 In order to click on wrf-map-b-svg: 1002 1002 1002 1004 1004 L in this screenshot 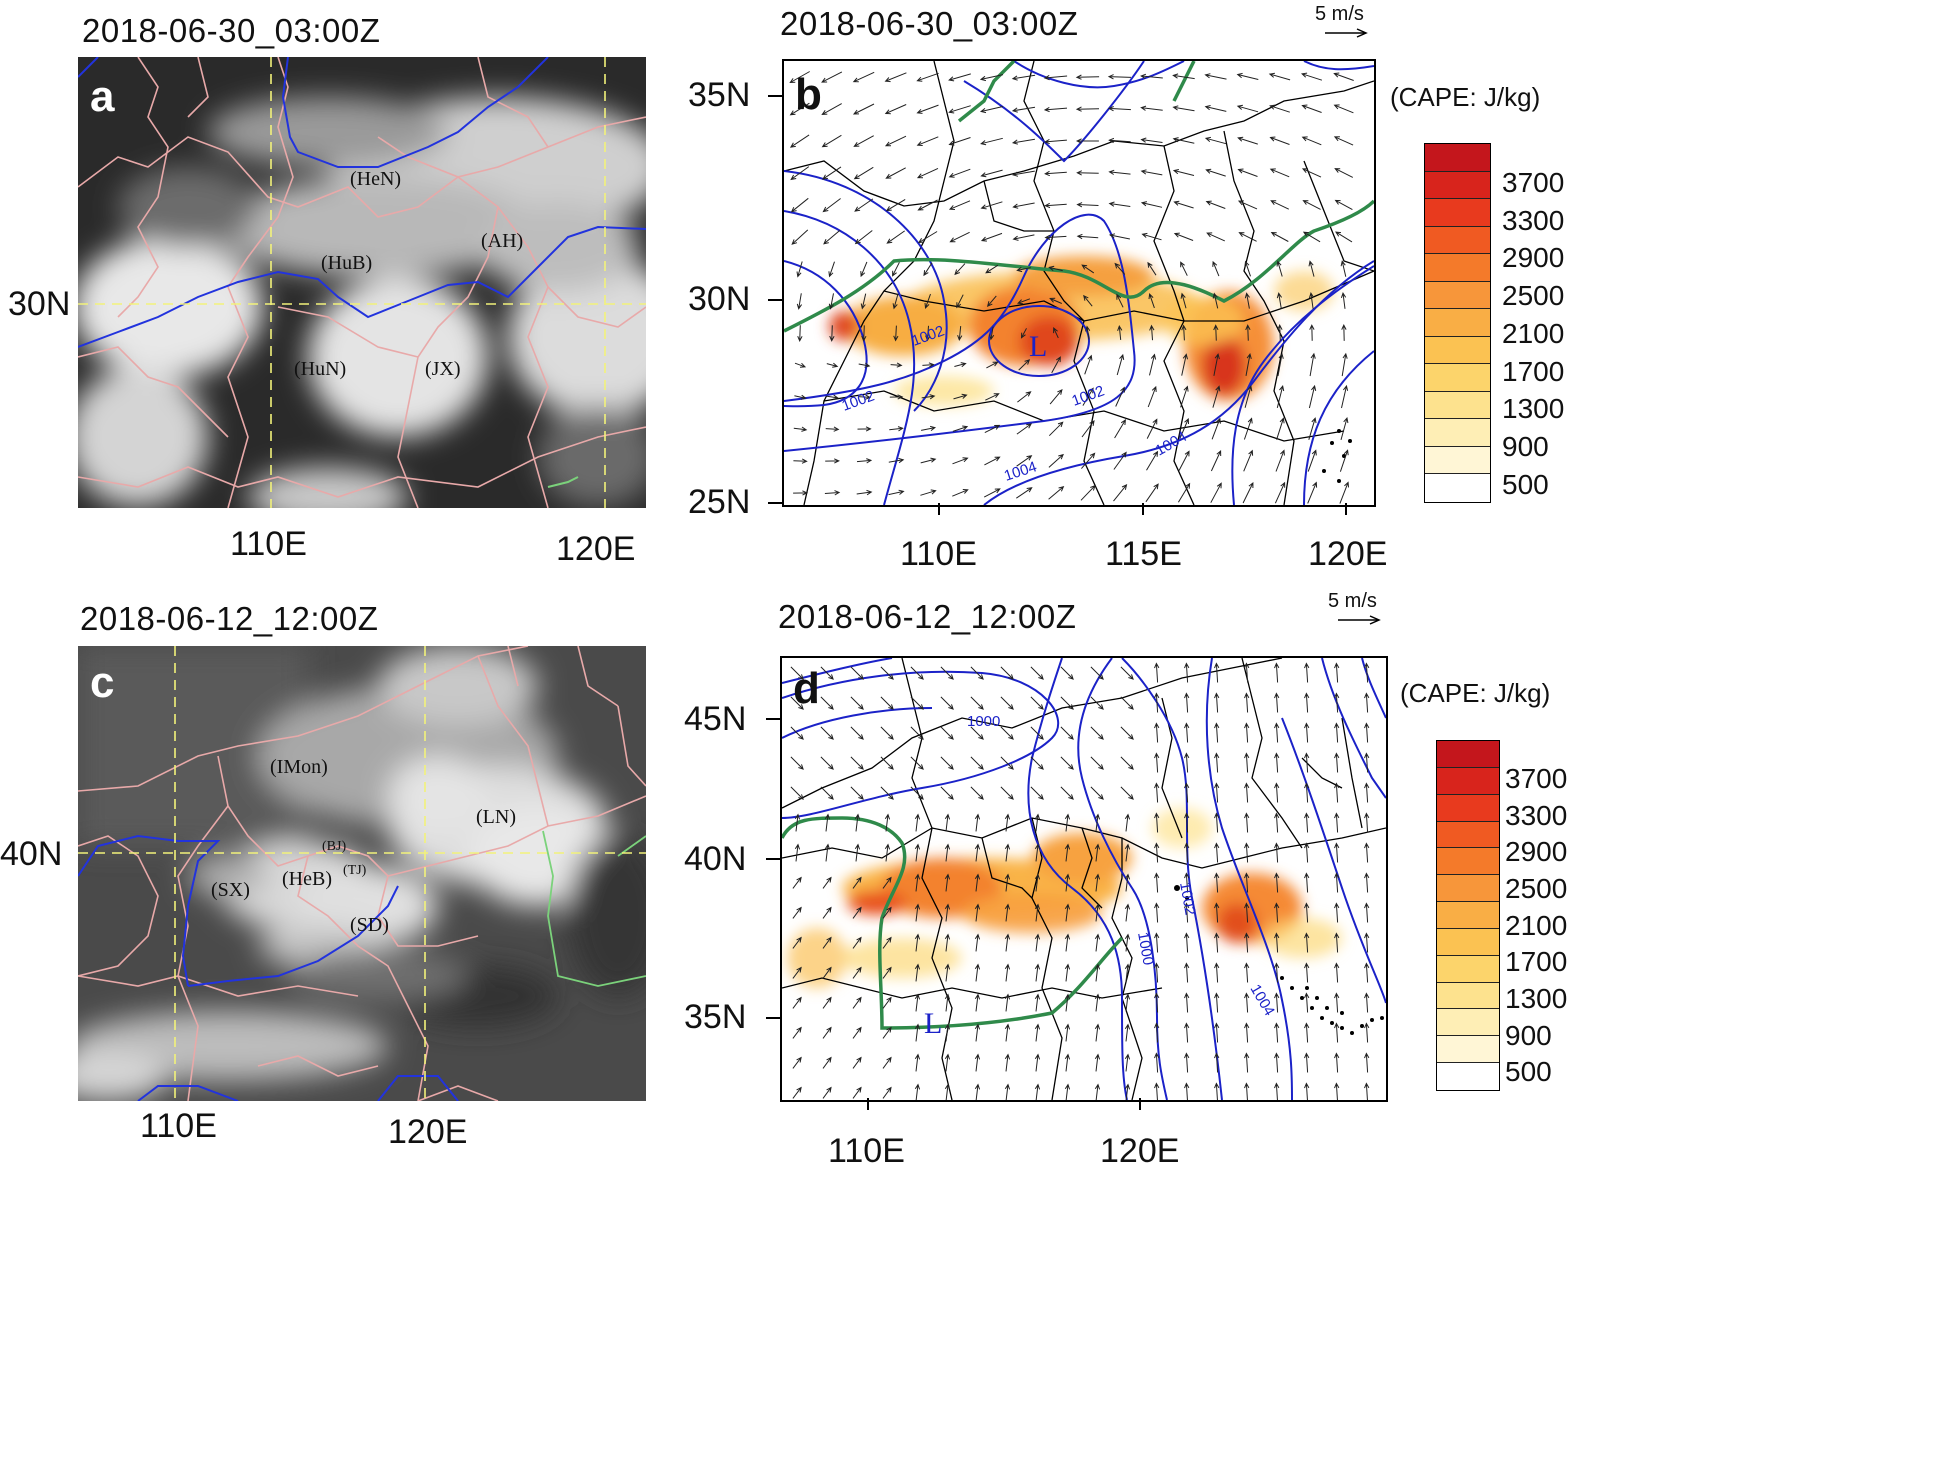, I will do `click(1079, 283)`.